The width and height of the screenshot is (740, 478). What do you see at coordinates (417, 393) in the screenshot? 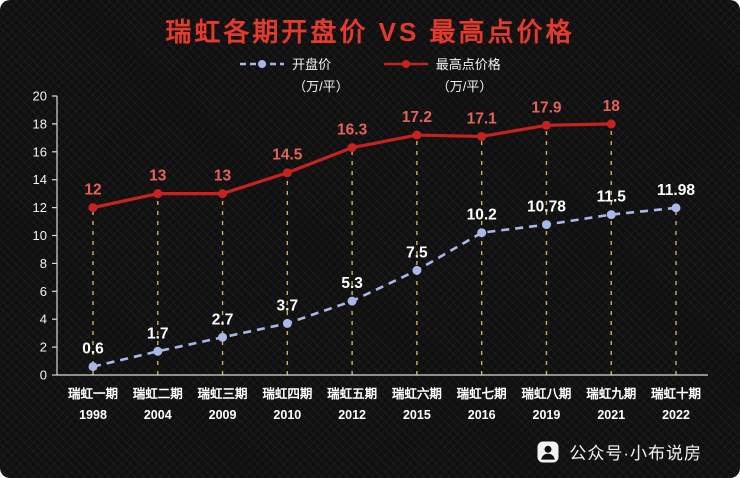
I see `x-category-label: 瑞虹六期` at bounding box center [417, 393].